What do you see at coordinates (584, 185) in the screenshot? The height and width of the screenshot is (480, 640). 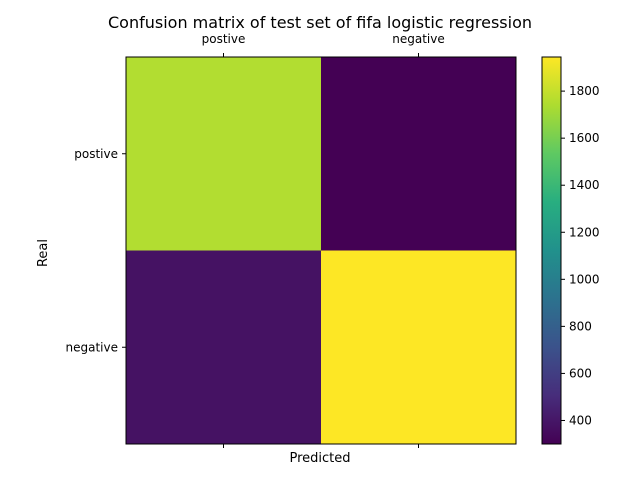 I see `colorbar-tick-label: 1400` at bounding box center [584, 185].